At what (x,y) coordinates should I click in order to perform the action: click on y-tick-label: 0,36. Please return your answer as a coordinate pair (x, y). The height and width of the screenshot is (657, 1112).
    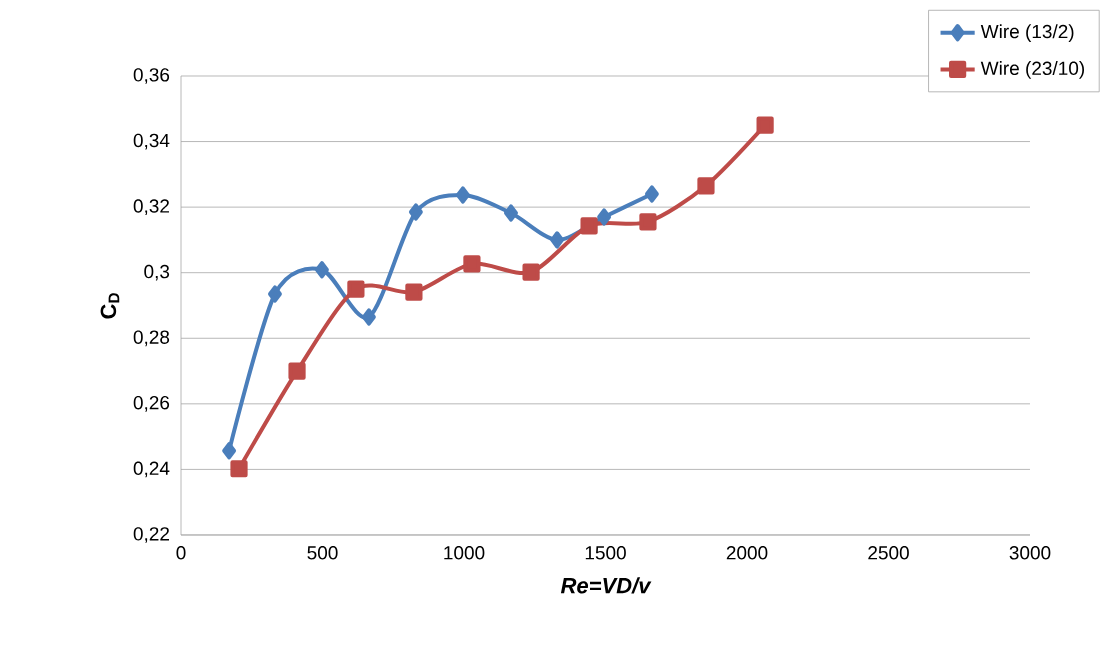
    Looking at the image, I should click on (151, 76).